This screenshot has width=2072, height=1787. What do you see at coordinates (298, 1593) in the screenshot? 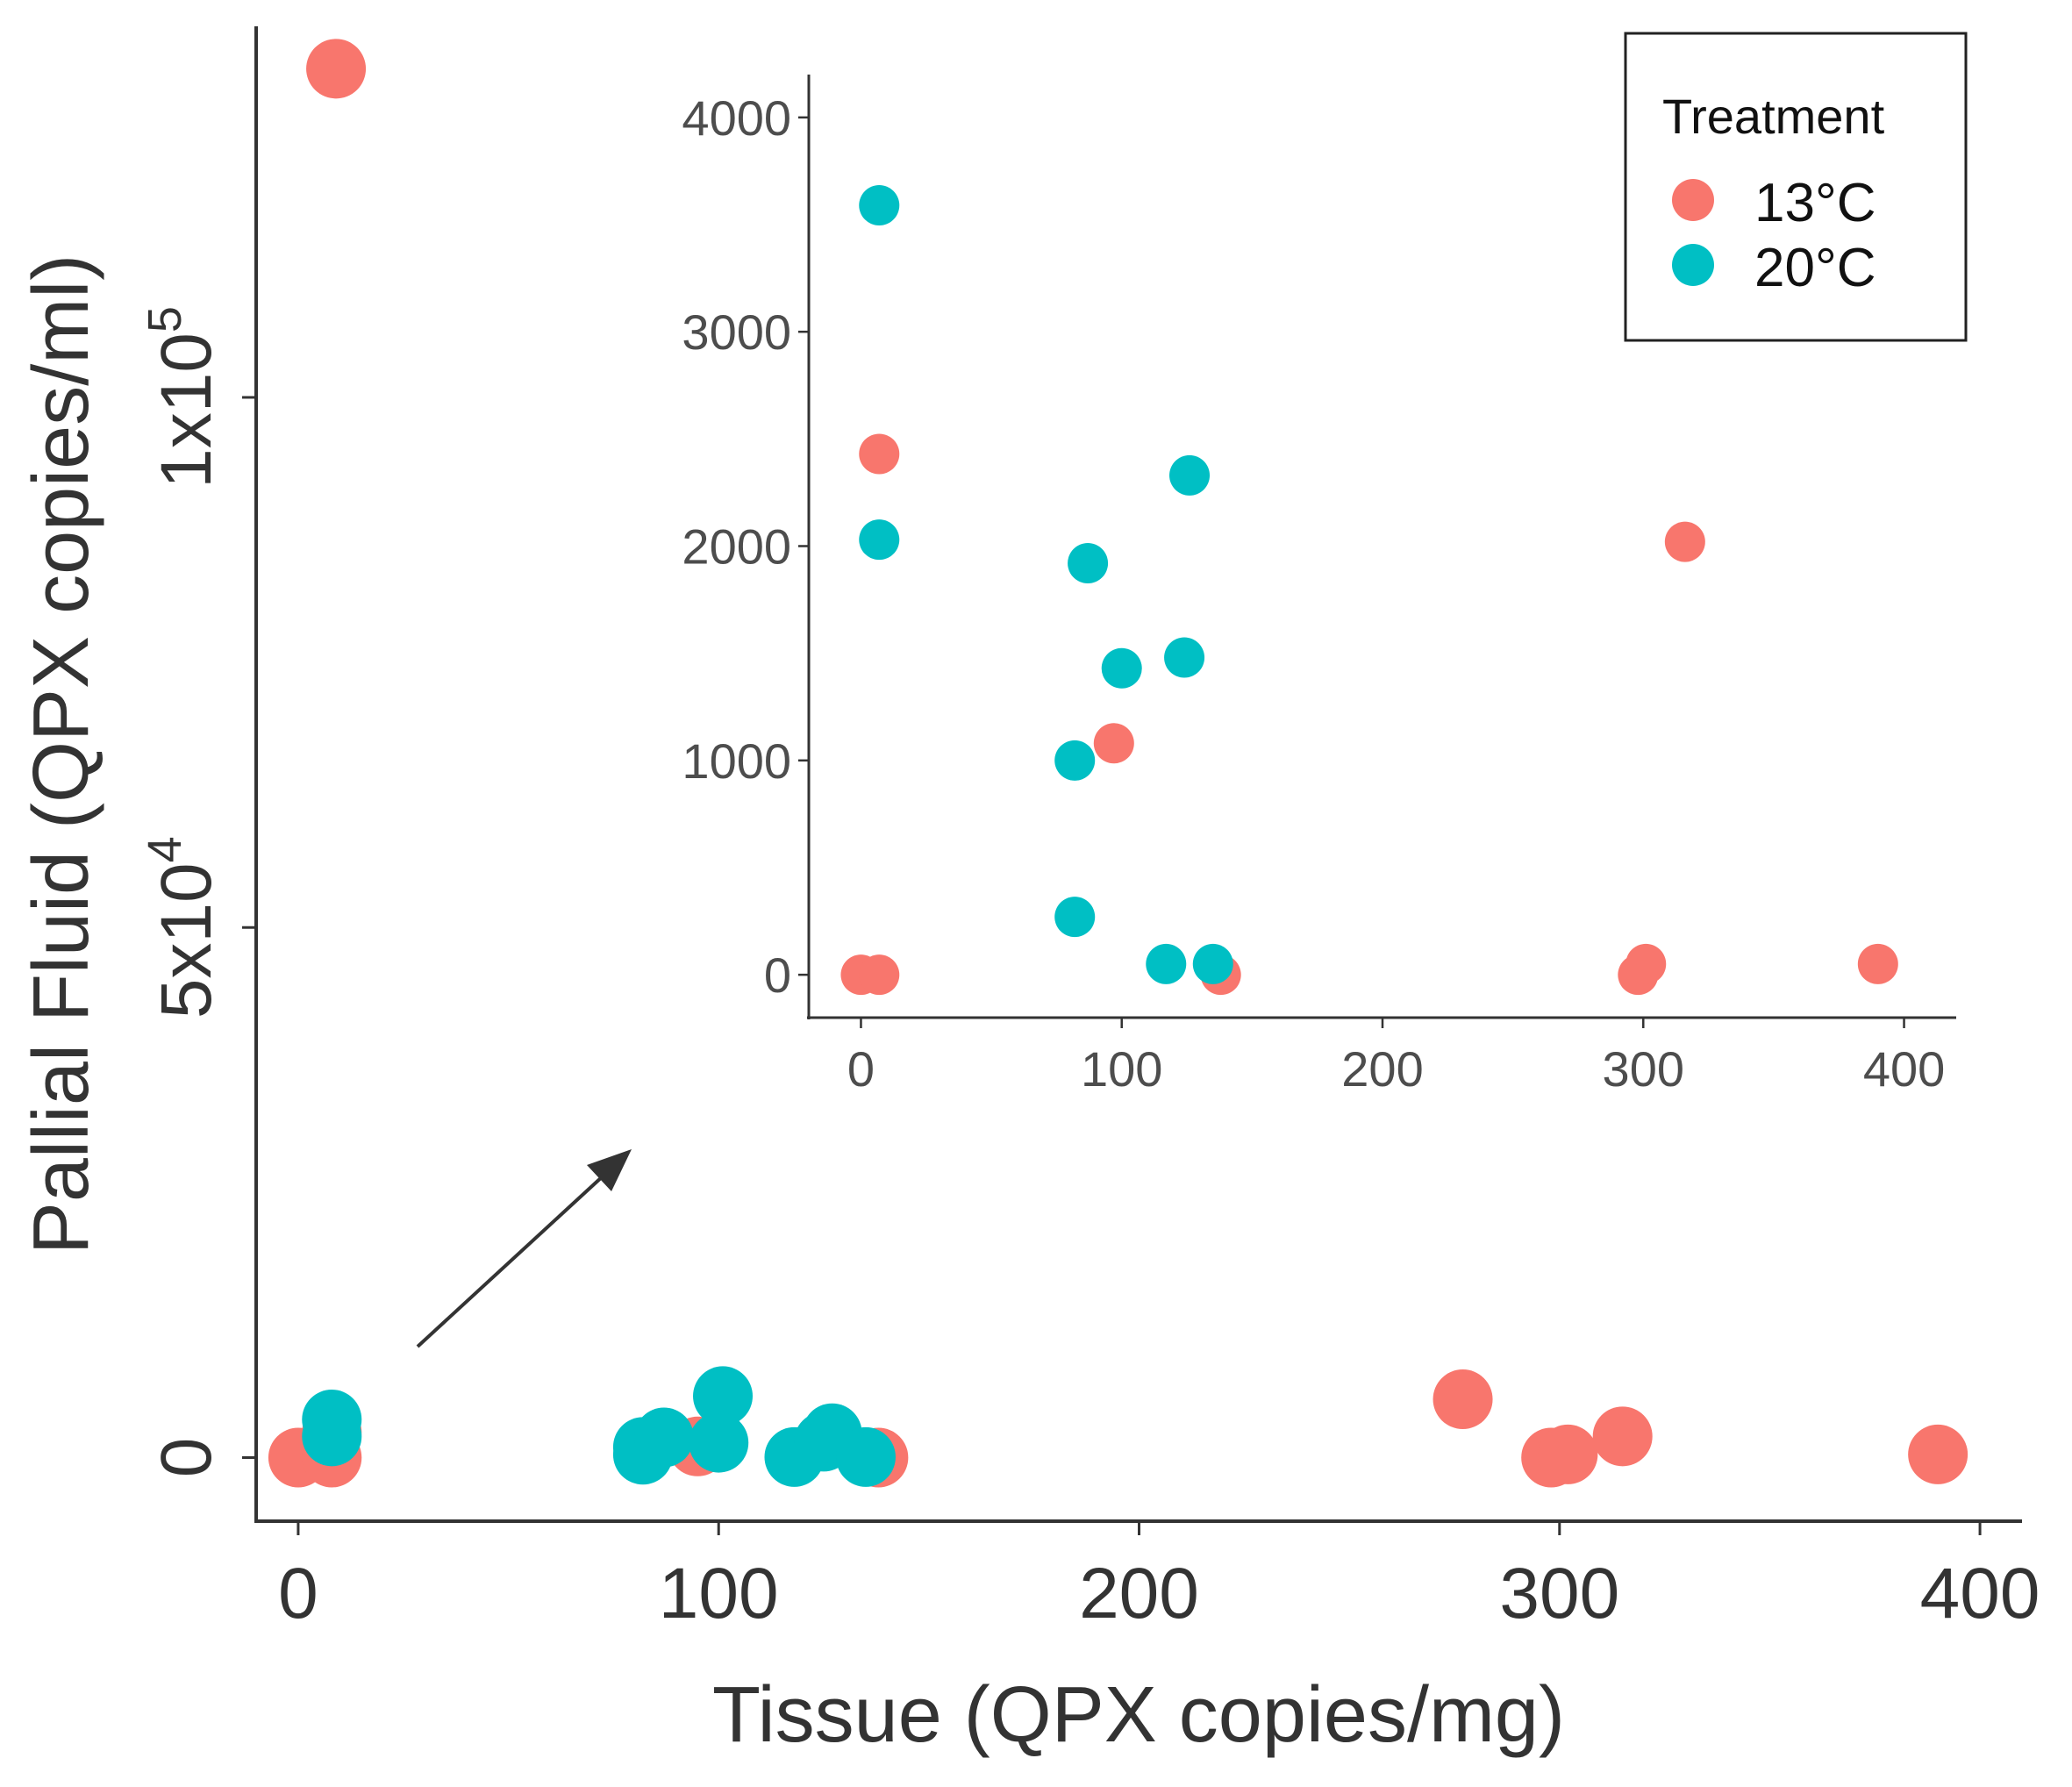
I see `main-x-tick-label: 0` at bounding box center [298, 1593].